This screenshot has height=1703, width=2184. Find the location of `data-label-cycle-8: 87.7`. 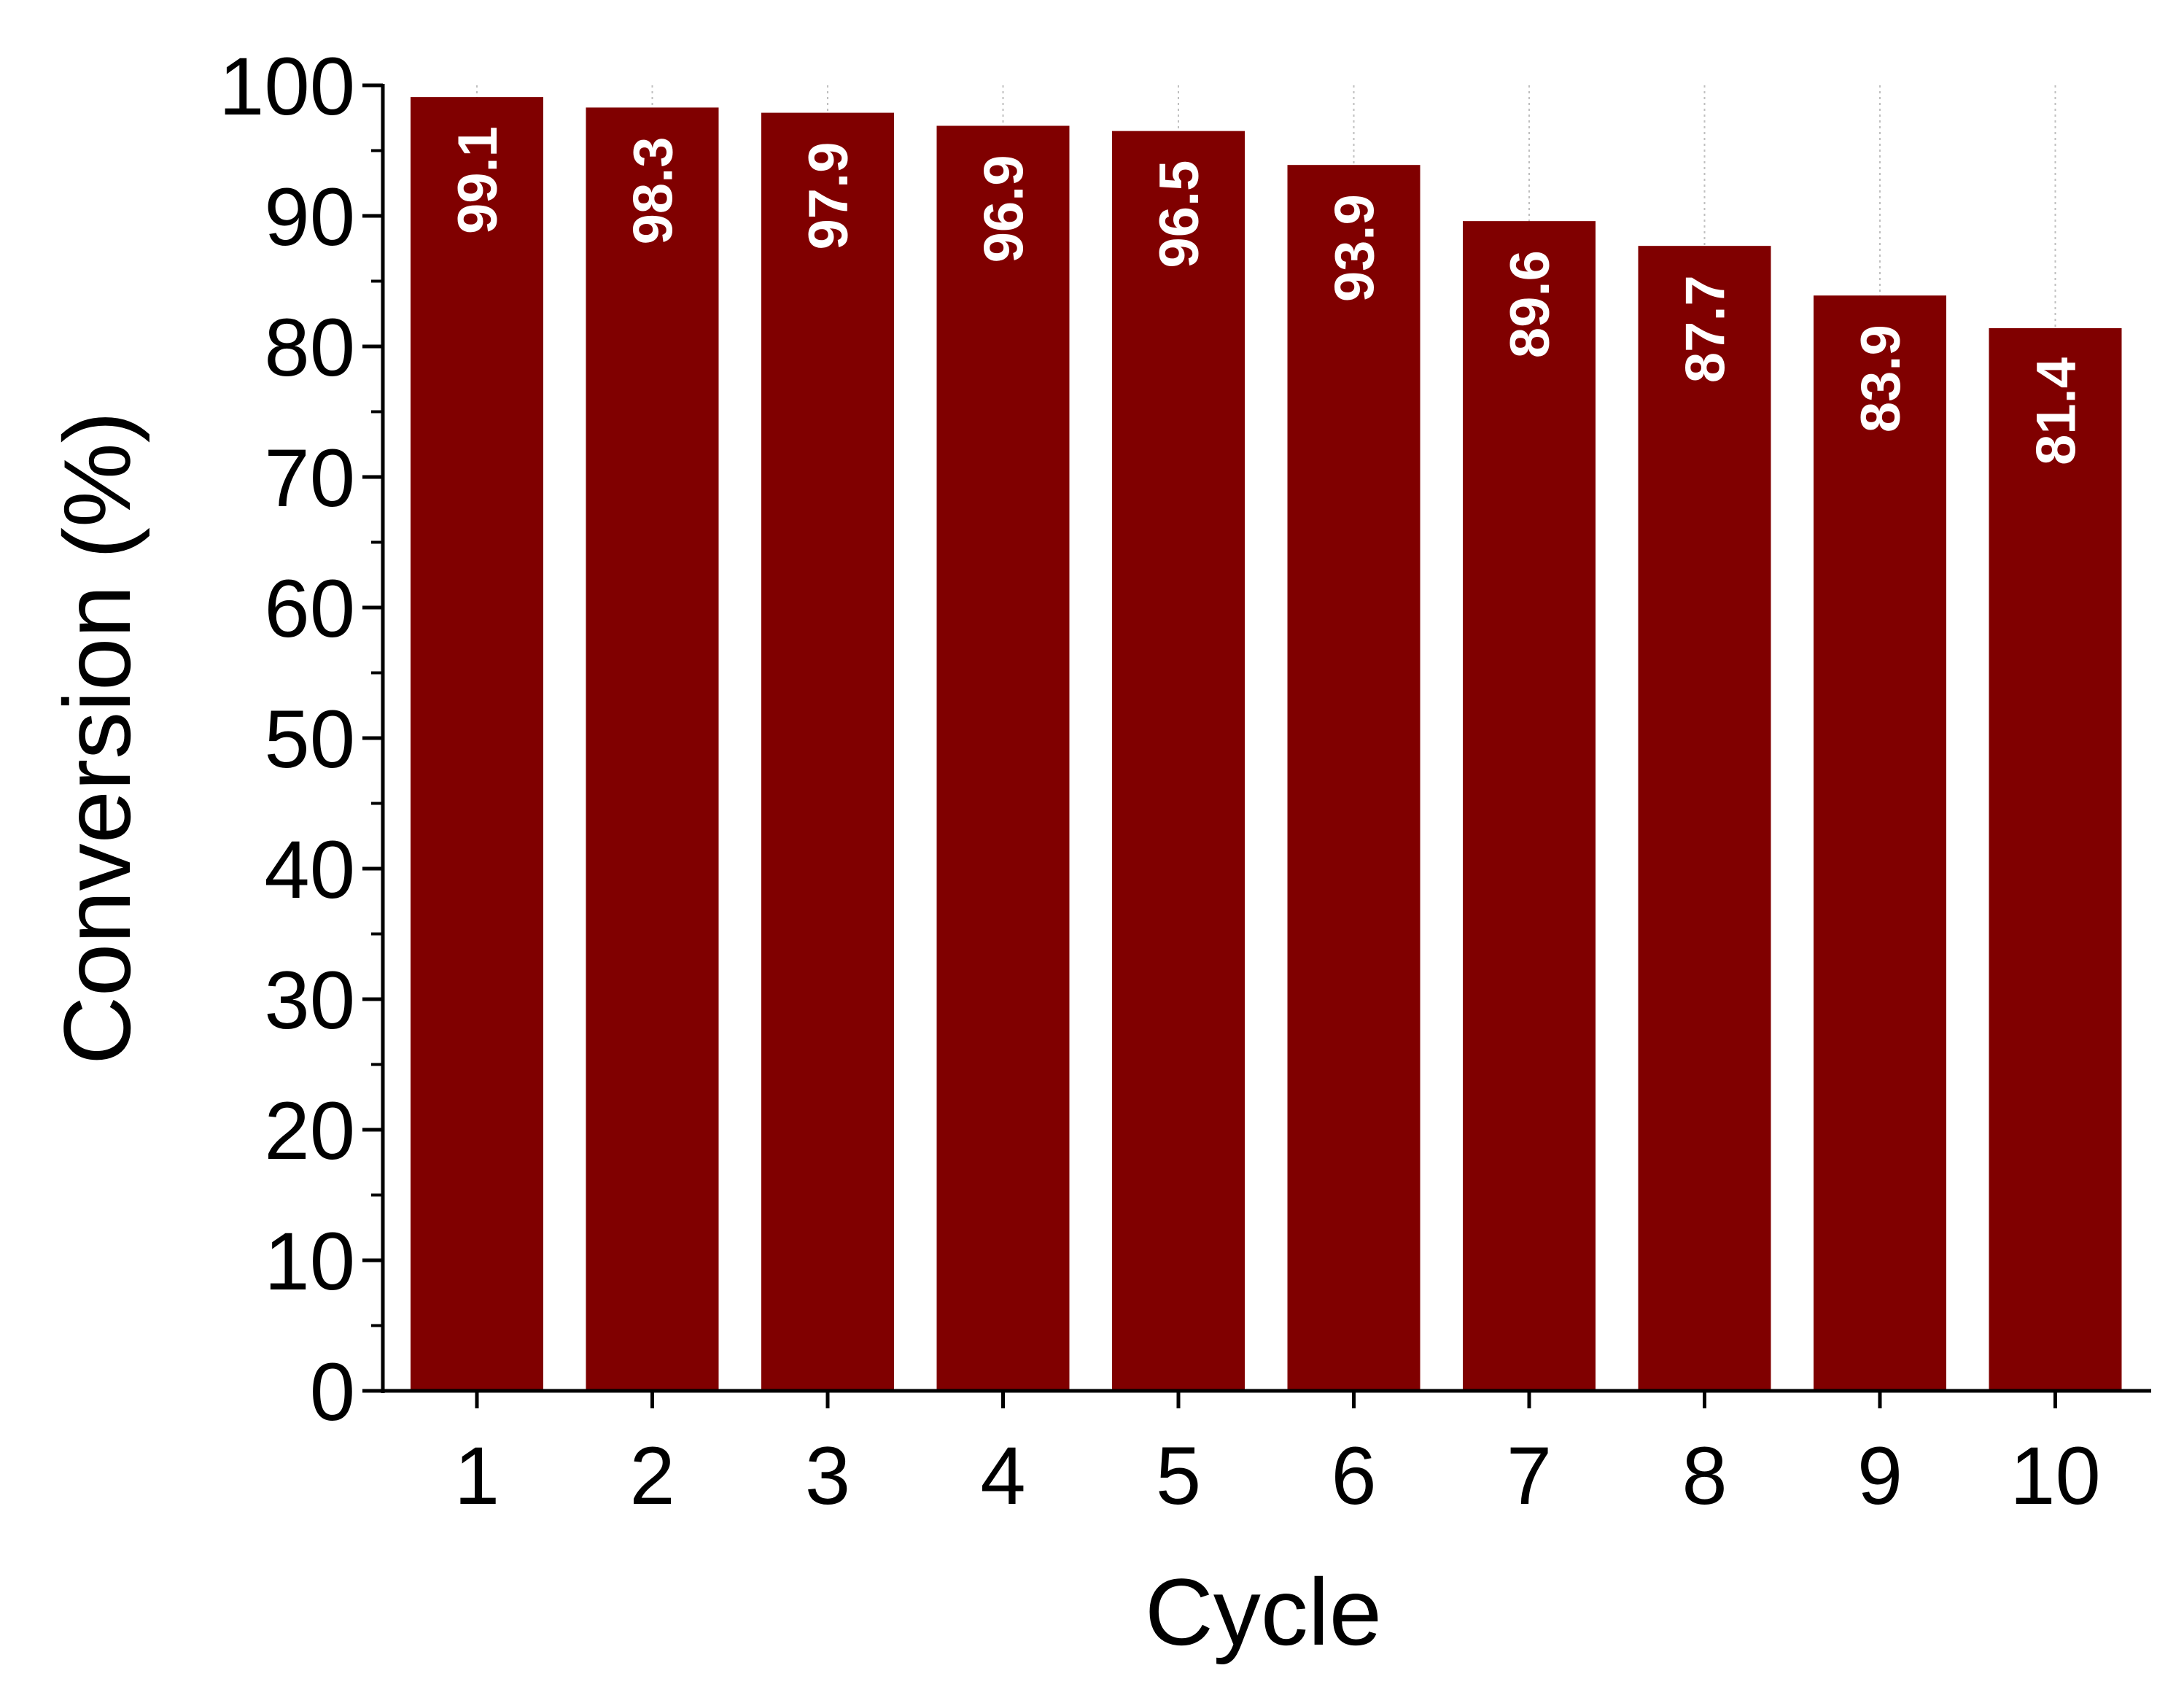

data-label-cycle-8: 87.7 is located at coordinates (1706, 329).